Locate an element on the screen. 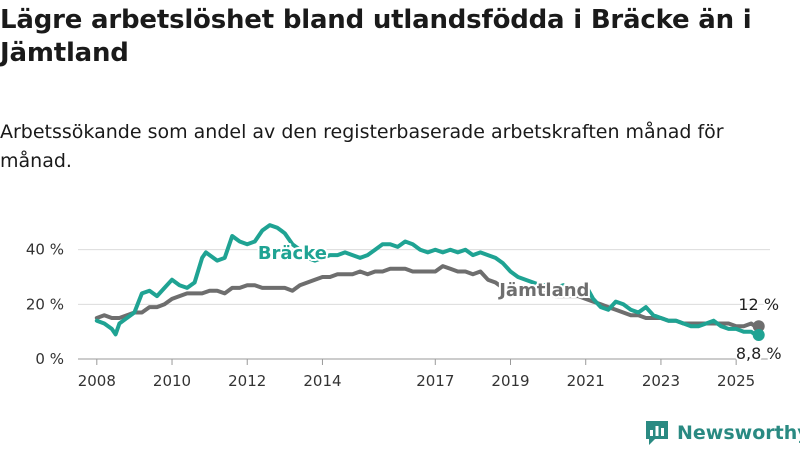  y-tick-label: 0 % is located at coordinates (49, 359).